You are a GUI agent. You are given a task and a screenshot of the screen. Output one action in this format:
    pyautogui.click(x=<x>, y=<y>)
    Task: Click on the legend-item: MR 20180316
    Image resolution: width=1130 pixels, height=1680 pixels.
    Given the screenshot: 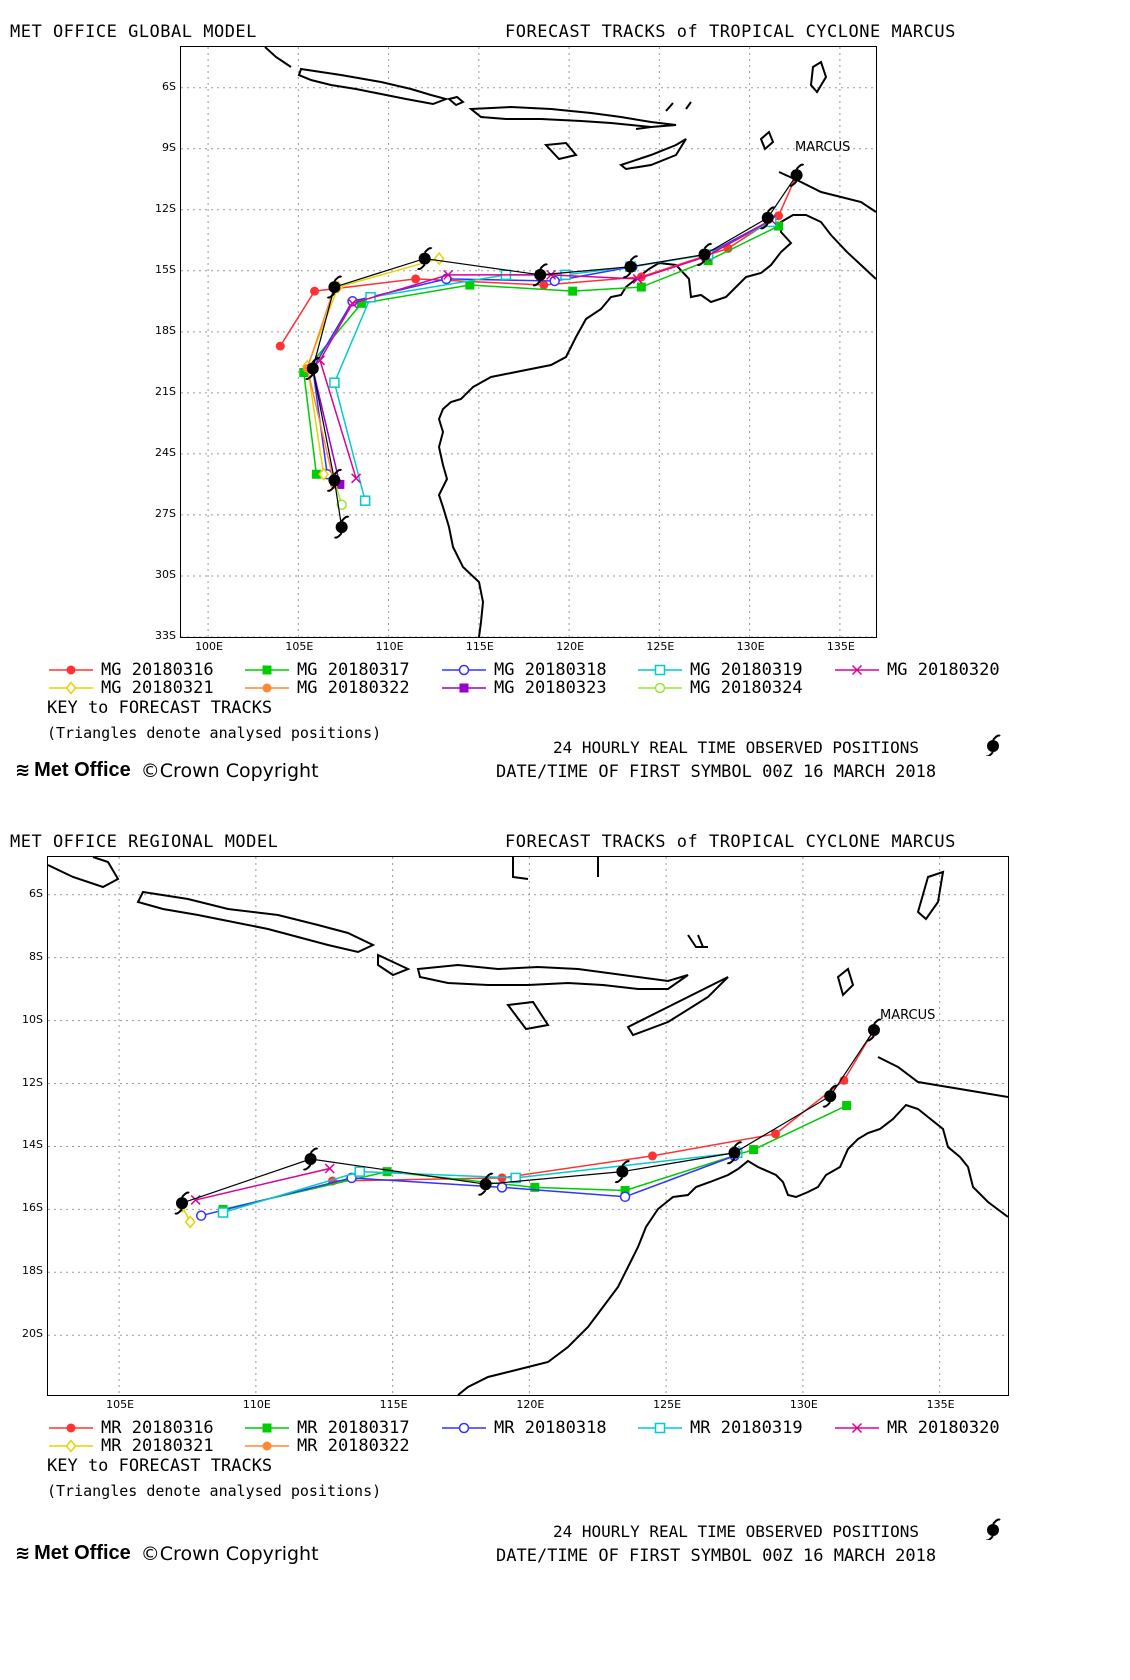 What is the action you would take?
    pyautogui.click(x=130, y=1428)
    